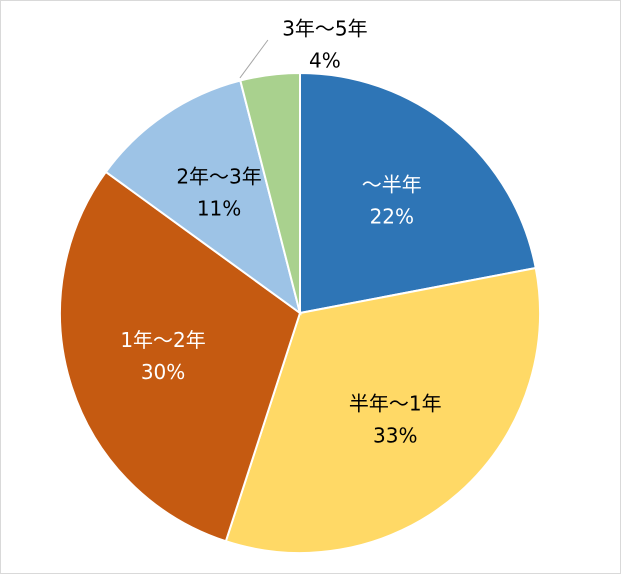 This screenshot has height=574, width=621. Describe the element at coordinates (325, 61) in the screenshot. I see `slice-value-label: 4%` at that location.